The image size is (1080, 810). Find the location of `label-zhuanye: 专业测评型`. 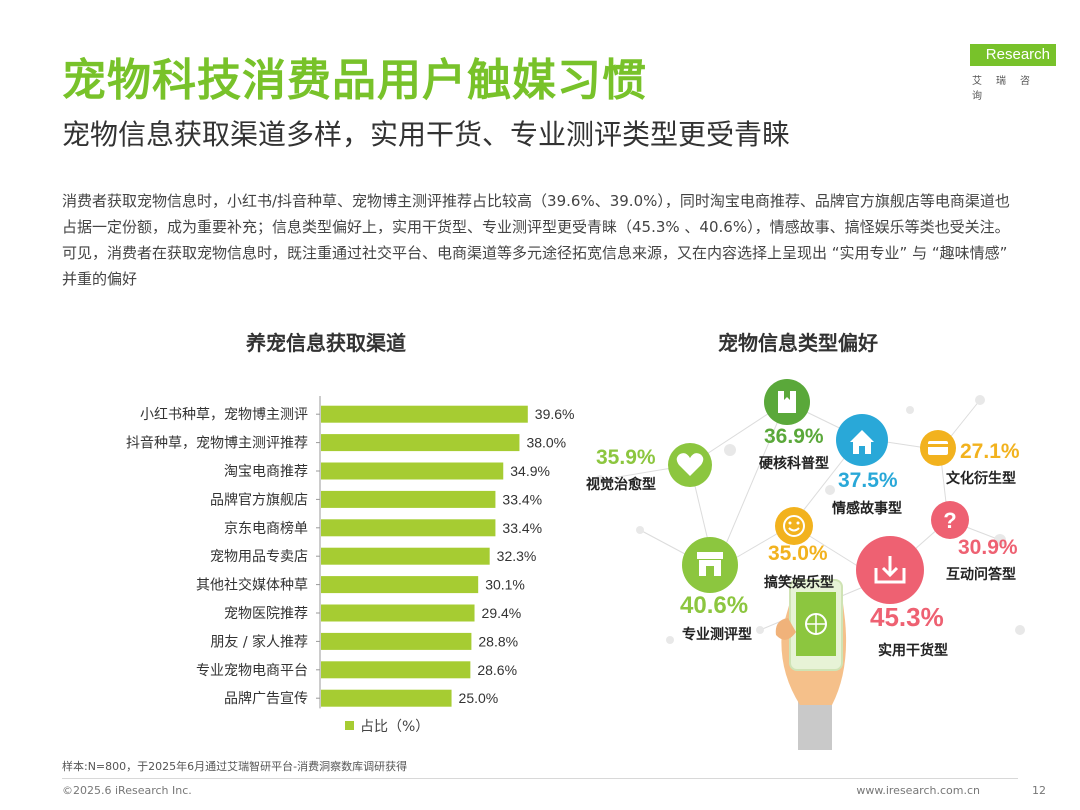

label-zhuanye: 专业测评型 is located at coordinates (717, 635).